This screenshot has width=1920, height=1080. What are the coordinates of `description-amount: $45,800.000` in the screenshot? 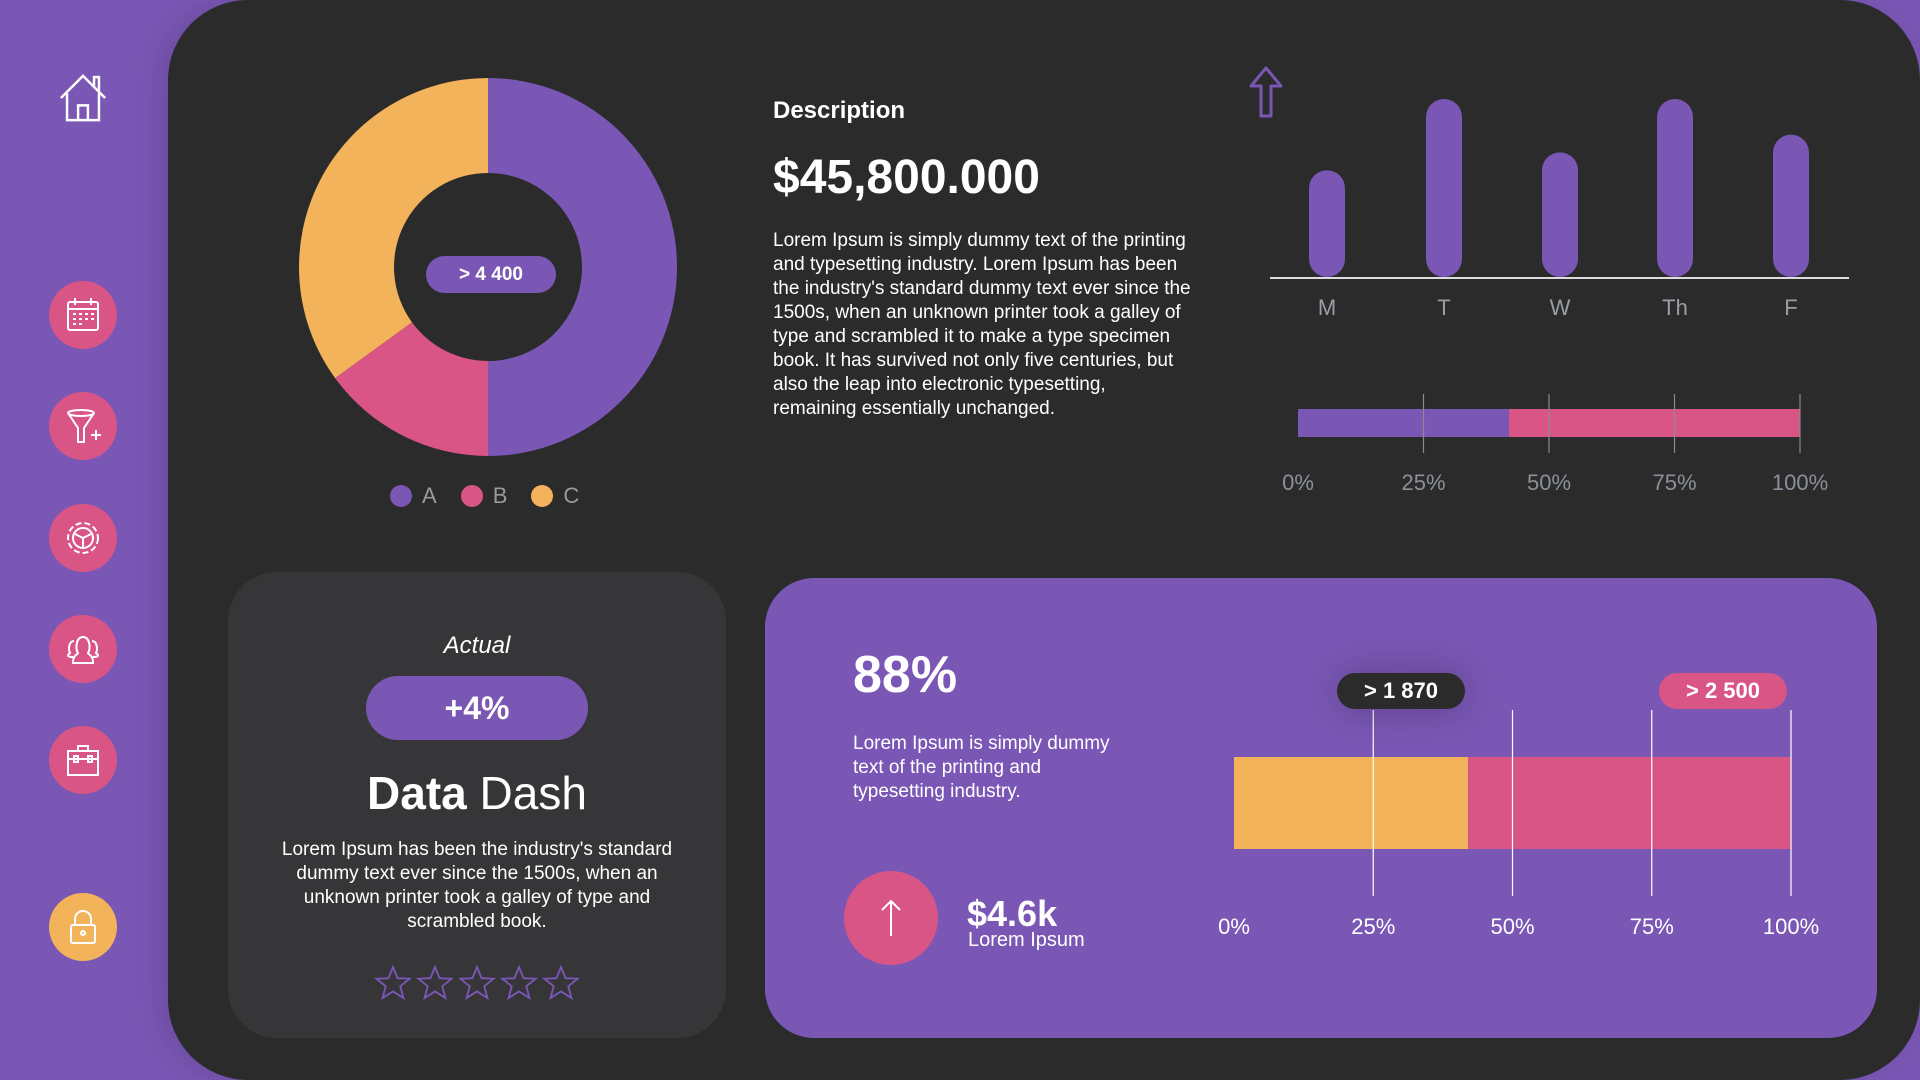 It's located at (906, 177).